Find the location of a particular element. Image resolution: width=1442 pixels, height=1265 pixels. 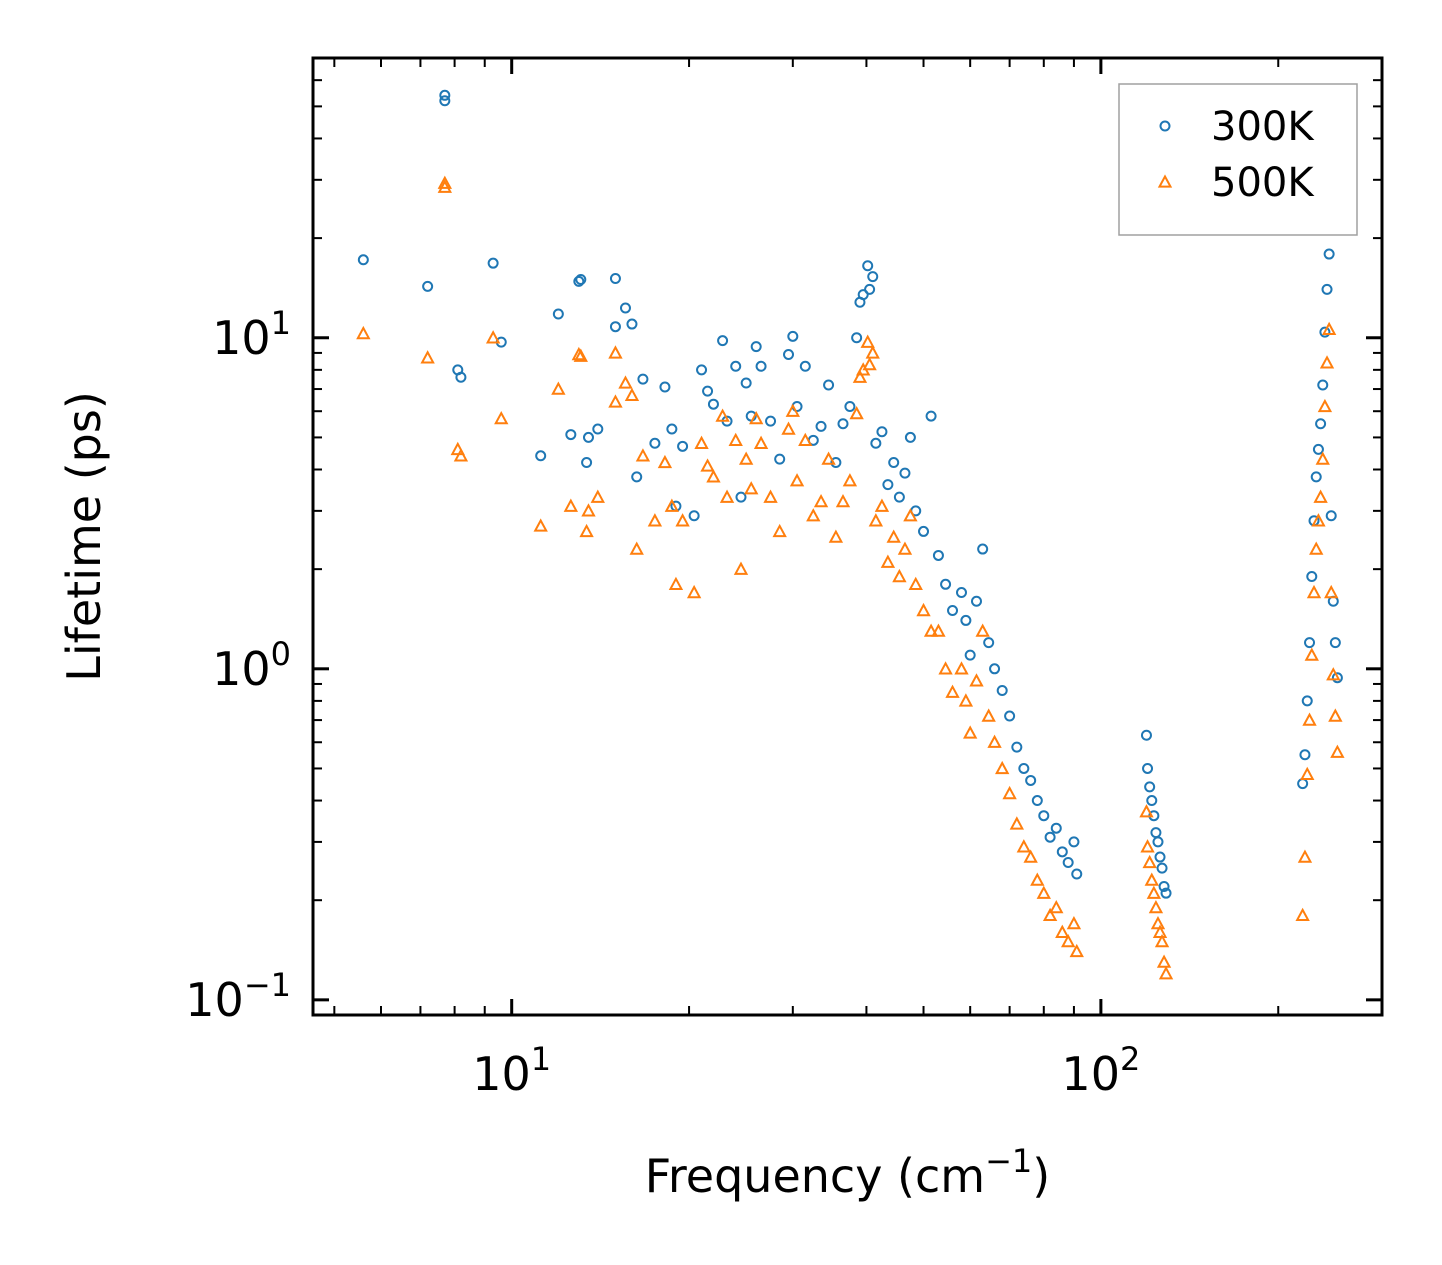

x-axis-title-main: Frequency (cm is located at coordinates (815, 1176).